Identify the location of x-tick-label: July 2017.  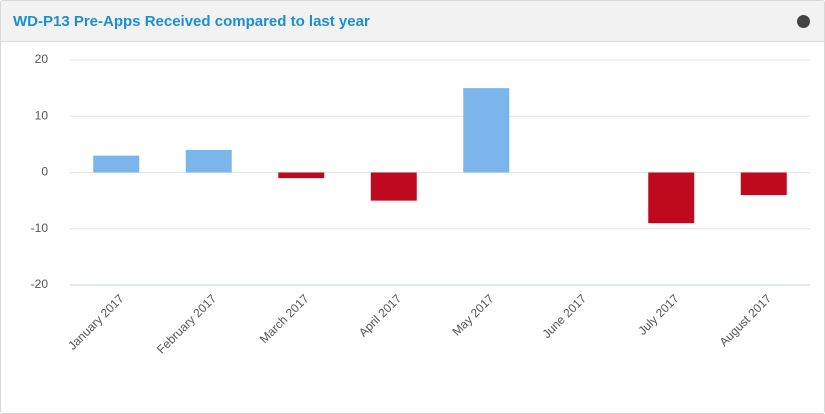
(658, 314).